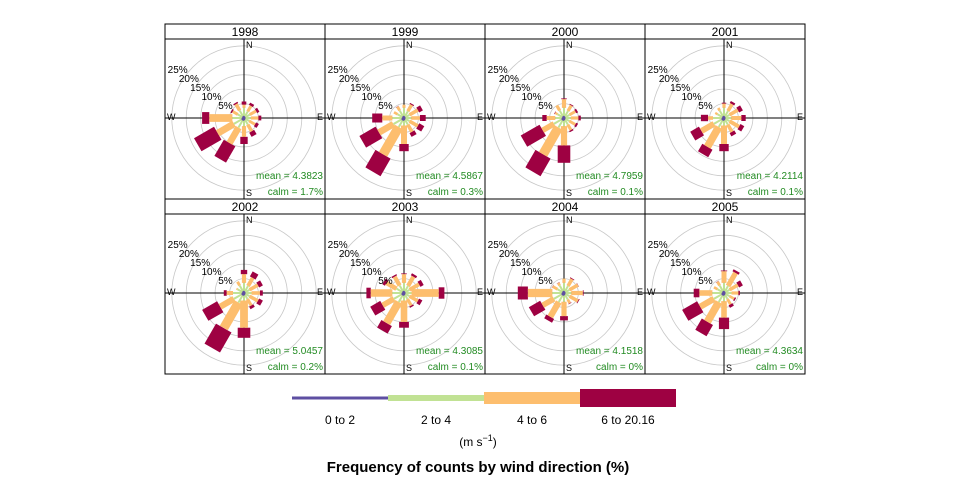 Image resolution: width=960 pixels, height=480 pixels. Describe the element at coordinates (615, 192) in the screenshot. I see `calm-label: calm = 0.1%` at that location.